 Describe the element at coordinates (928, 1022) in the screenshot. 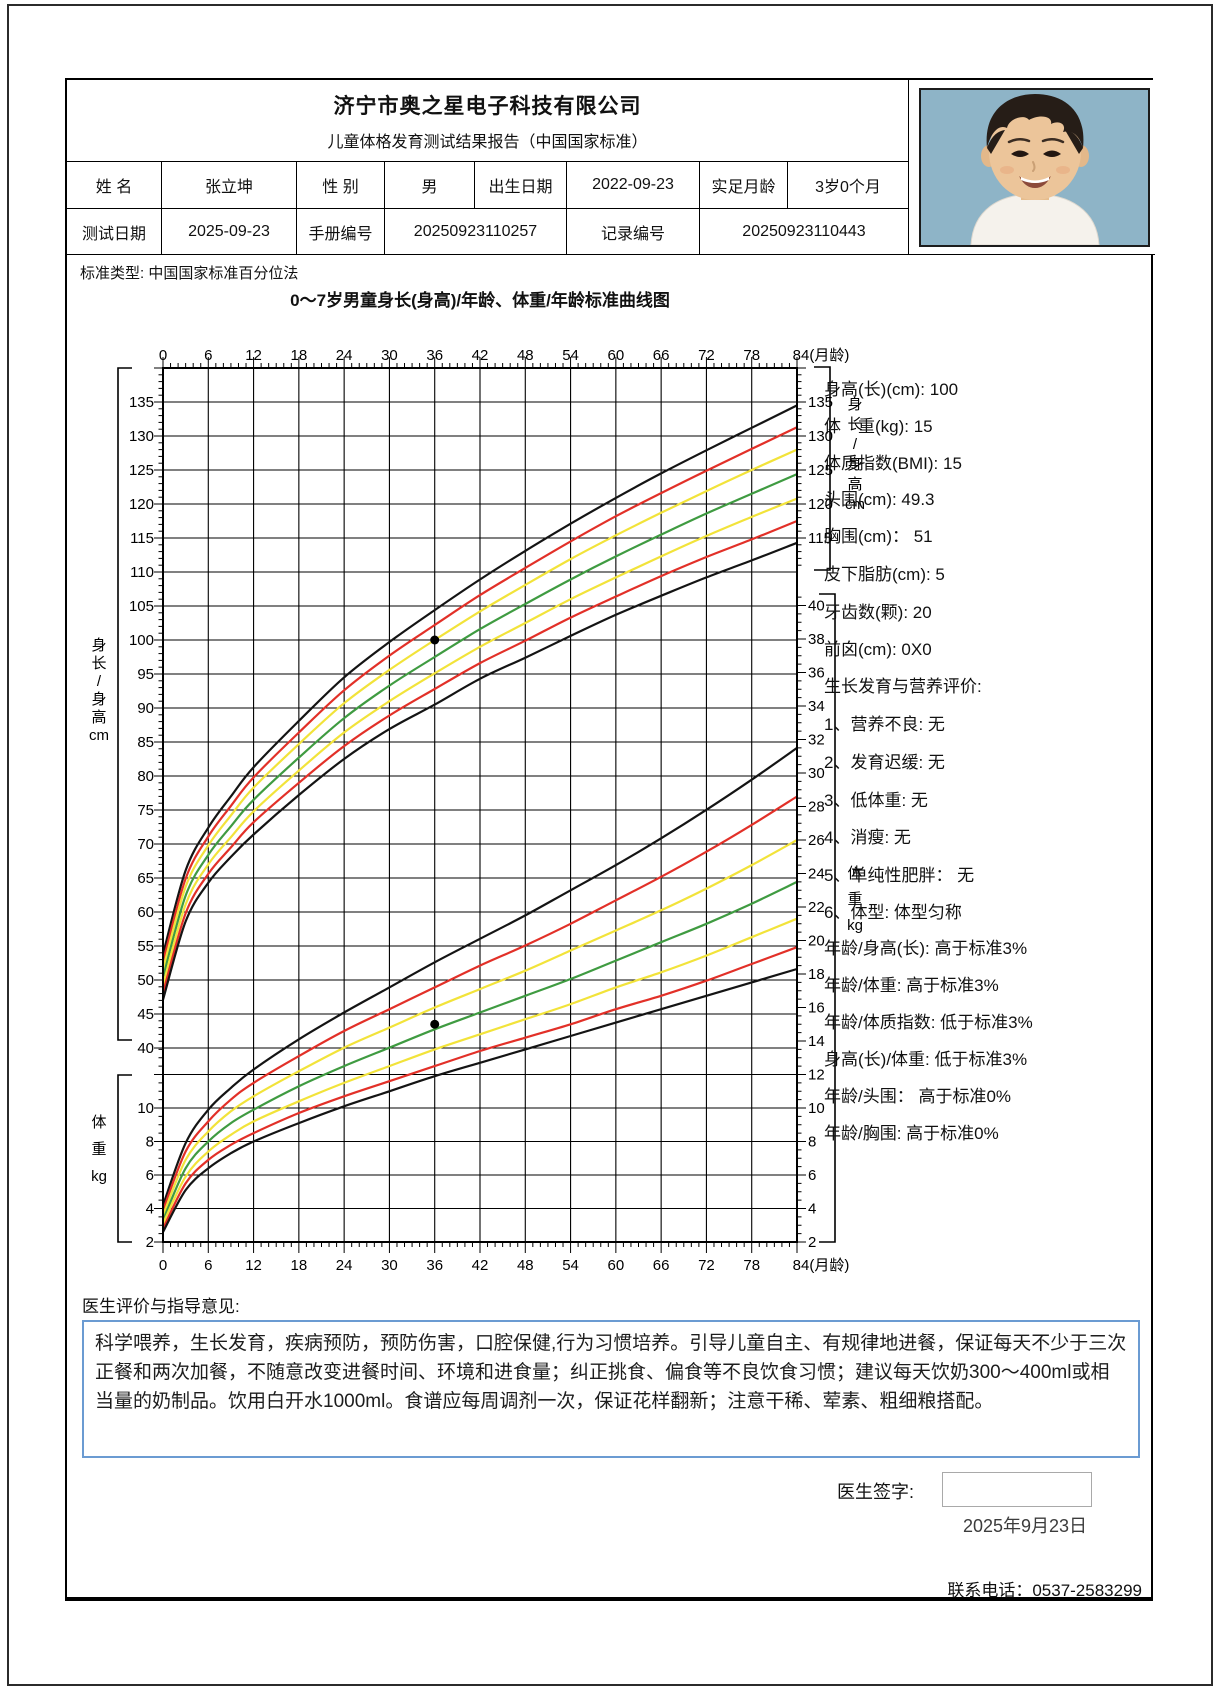

I see `panel-ratio-bmi: 年龄/体质指数: 低于标准3%` at that location.